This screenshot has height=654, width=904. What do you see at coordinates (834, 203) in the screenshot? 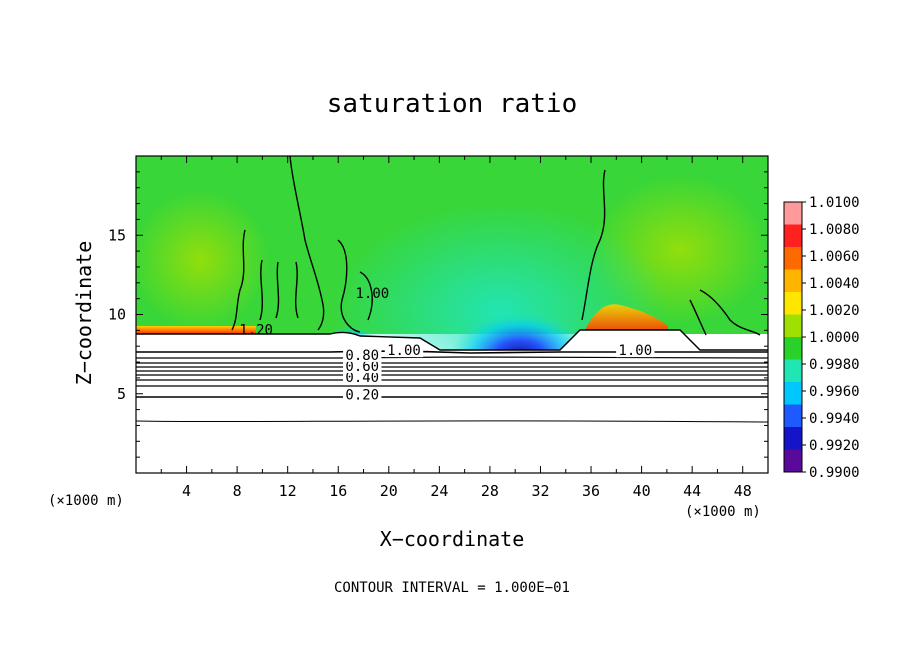
I see `colorbar-label: 1.0100` at bounding box center [834, 203].